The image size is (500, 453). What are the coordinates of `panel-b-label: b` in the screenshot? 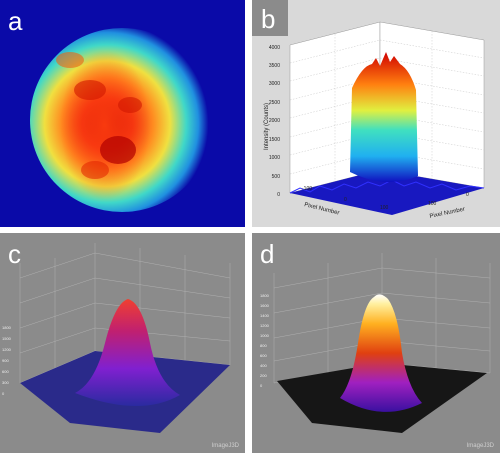 It's located at (268, 19).